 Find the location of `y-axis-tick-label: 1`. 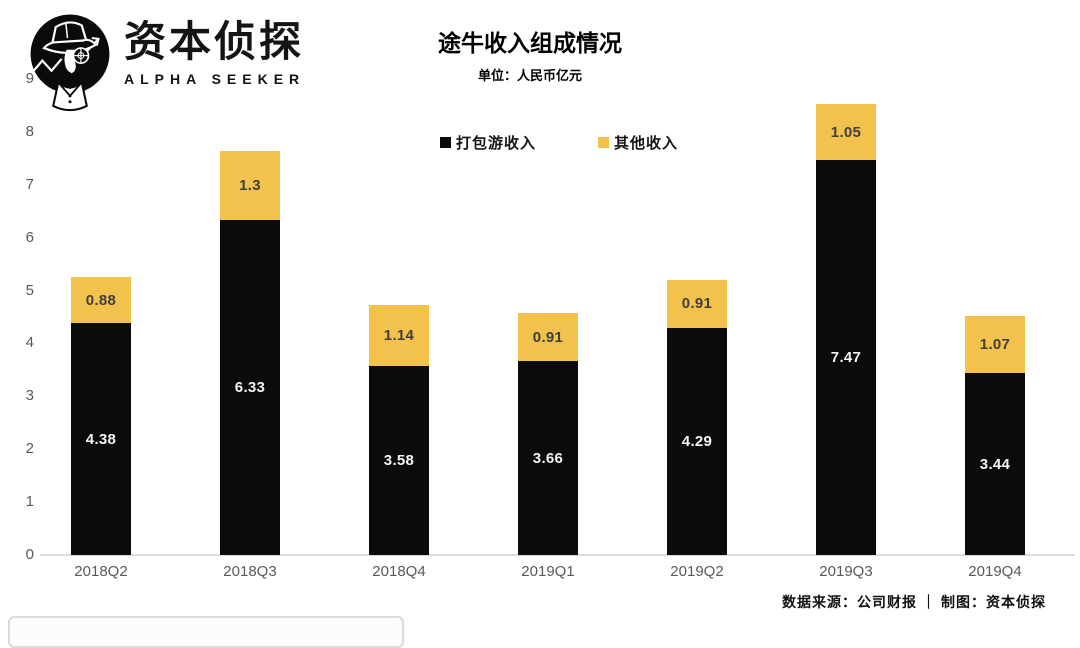

y-axis-tick-label: 1 is located at coordinates (29, 502).